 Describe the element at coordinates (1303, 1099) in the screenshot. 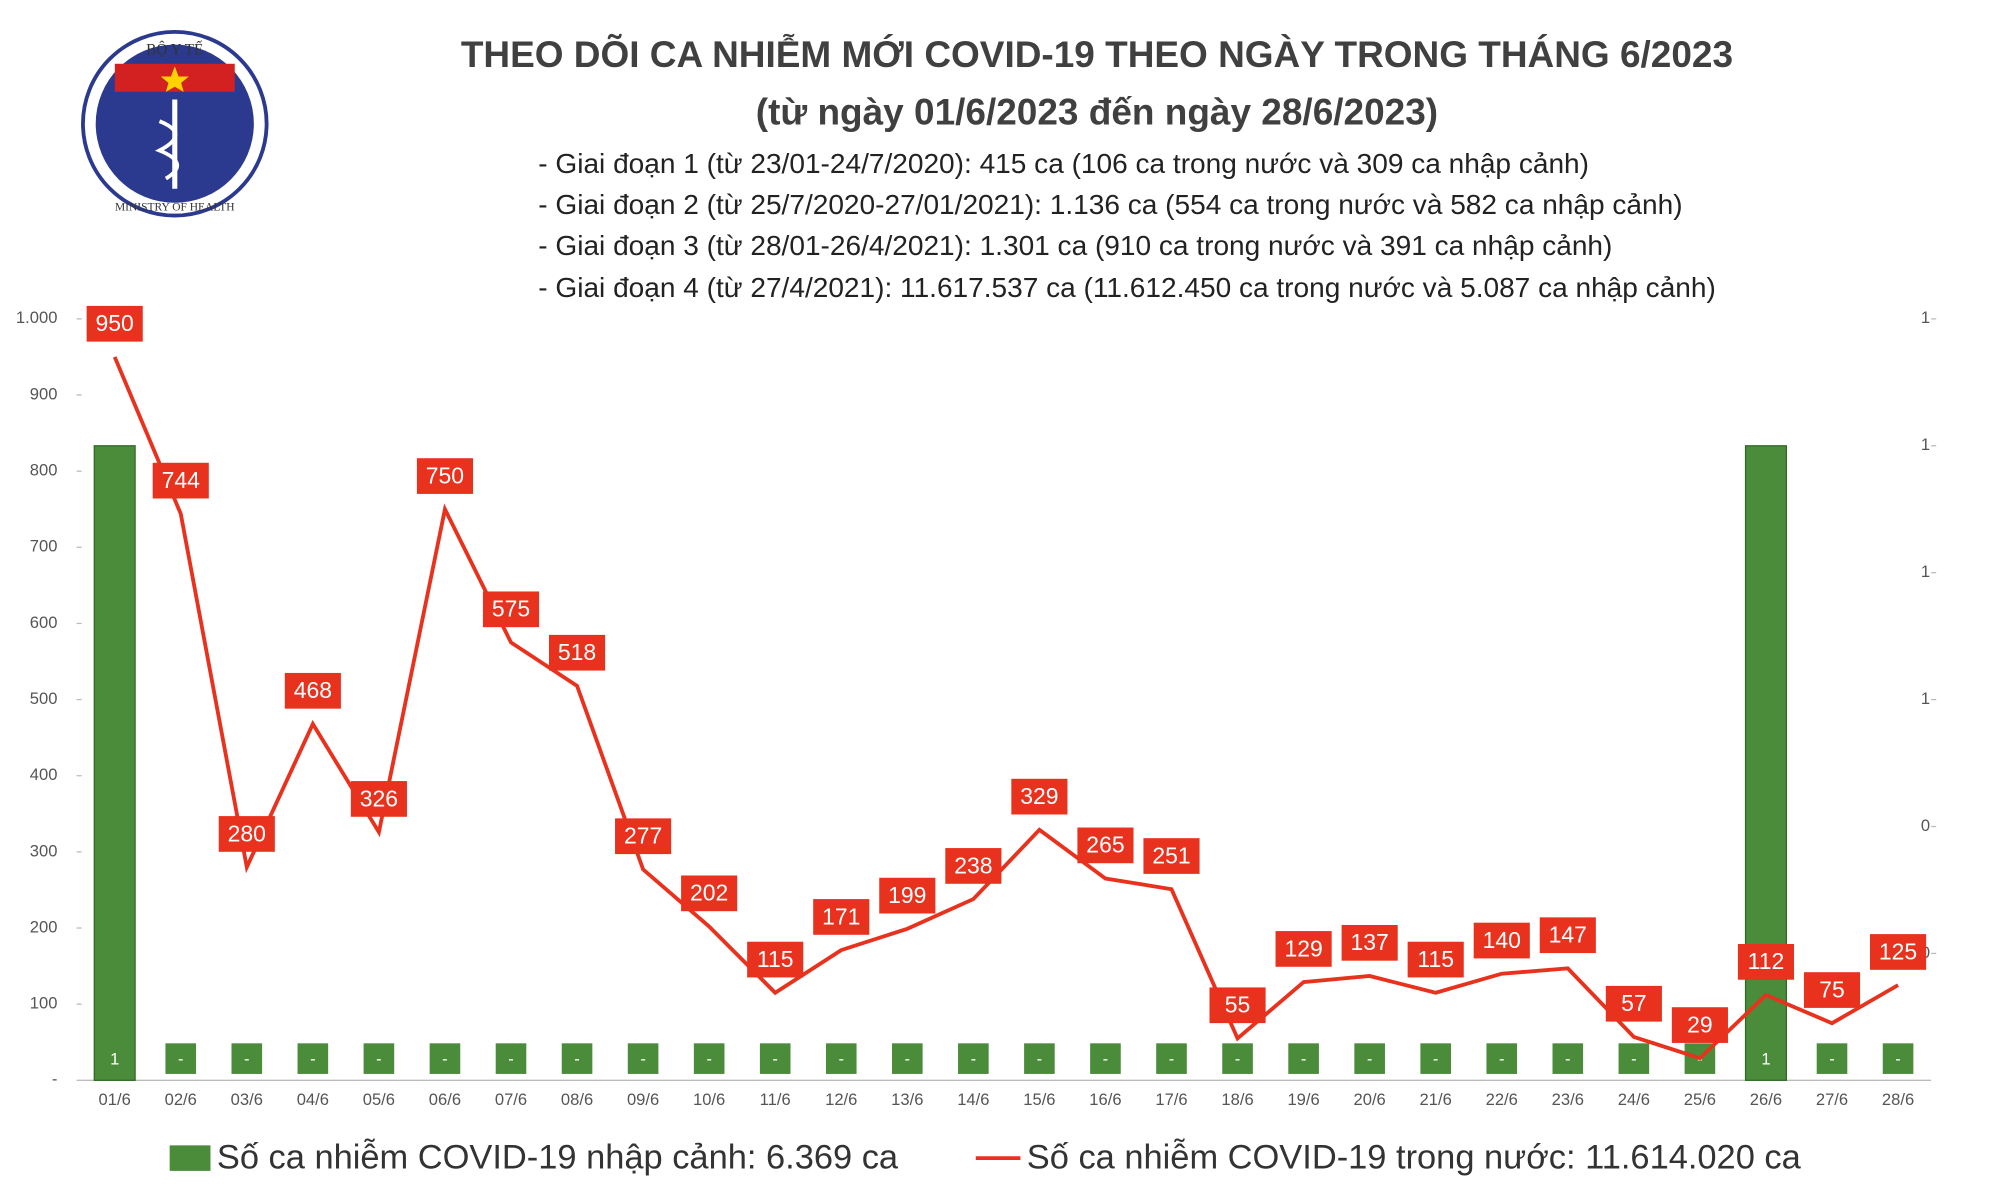

I see `x-tick-label: 19/6` at that location.